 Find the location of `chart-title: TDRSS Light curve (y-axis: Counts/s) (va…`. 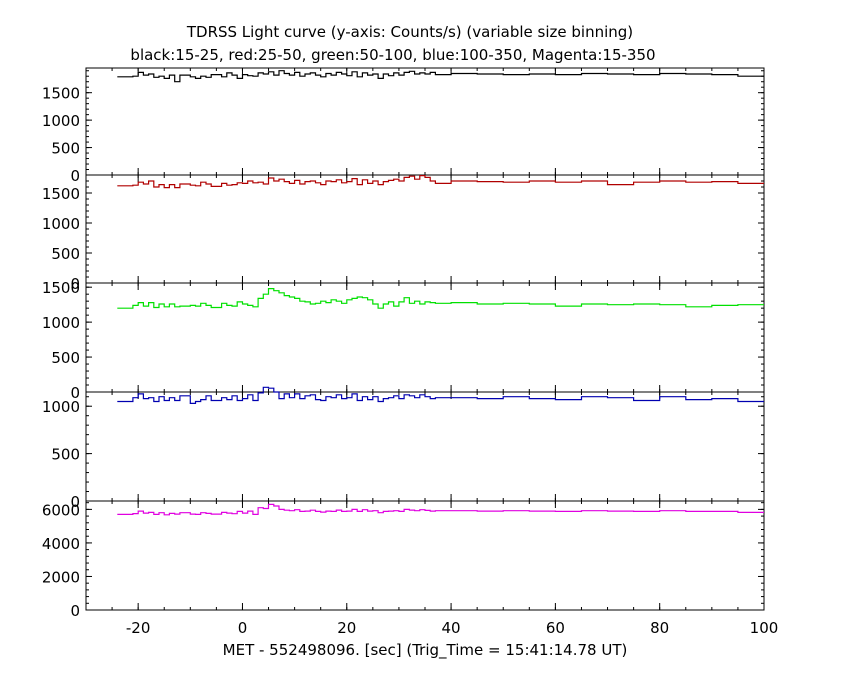

chart-title: TDRSS Light curve (y-axis: Counts/s) (va… is located at coordinates (409, 32).